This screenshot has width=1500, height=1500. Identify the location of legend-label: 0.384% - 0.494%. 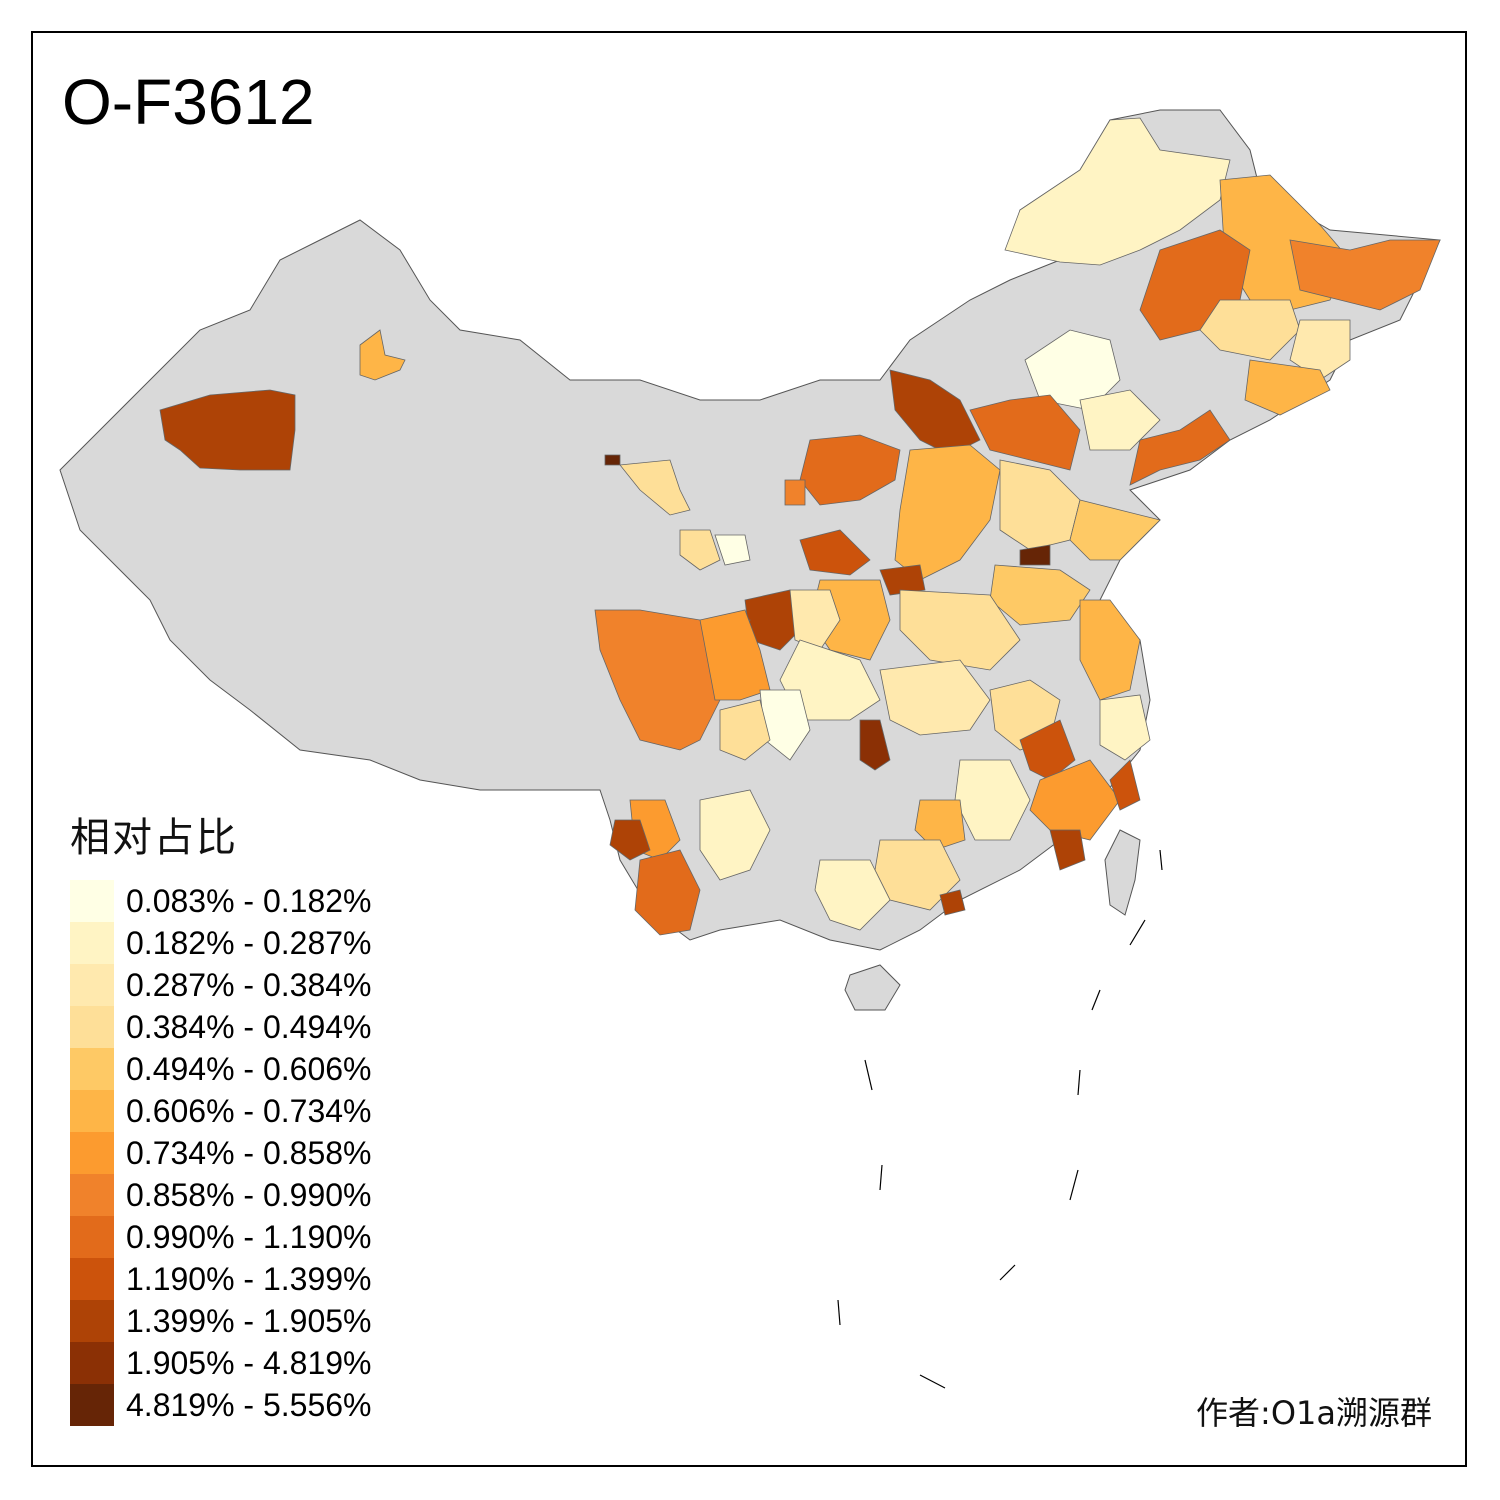
(249, 1026).